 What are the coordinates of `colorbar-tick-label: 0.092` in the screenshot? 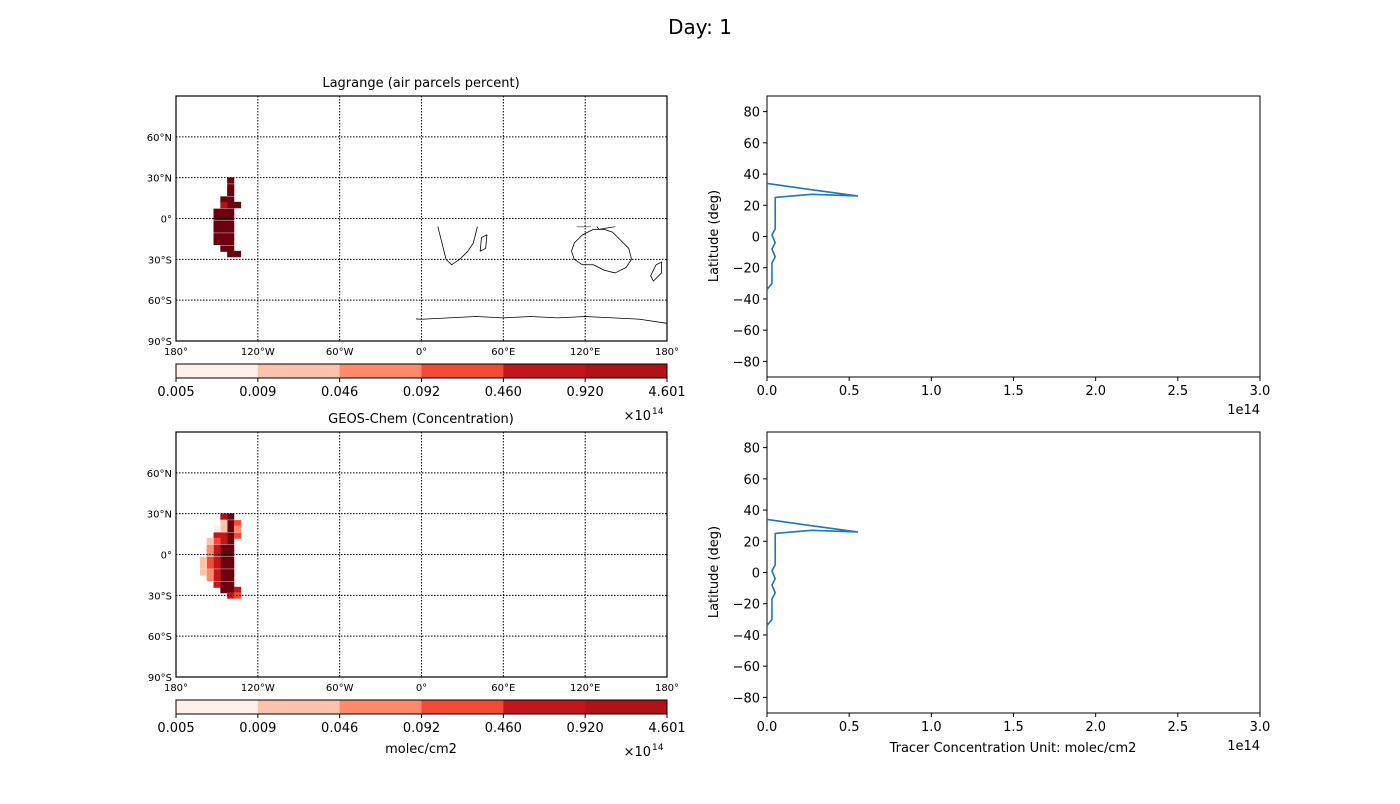 It's located at (421, 728).